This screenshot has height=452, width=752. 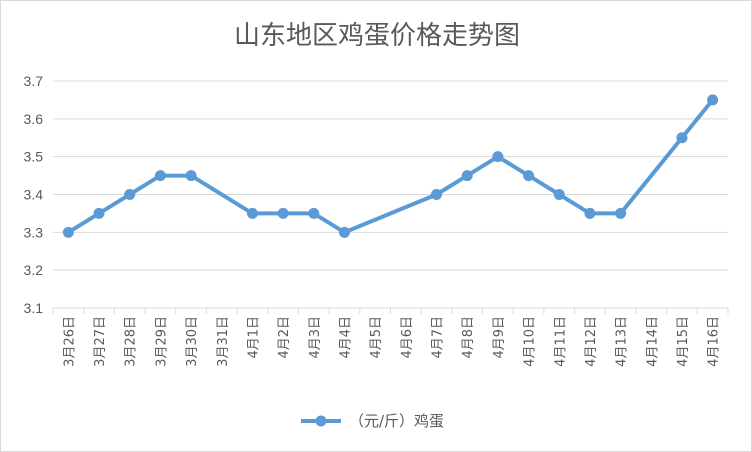 I want to click on y-tick-label: 3.7, so click(x=34, y=81).